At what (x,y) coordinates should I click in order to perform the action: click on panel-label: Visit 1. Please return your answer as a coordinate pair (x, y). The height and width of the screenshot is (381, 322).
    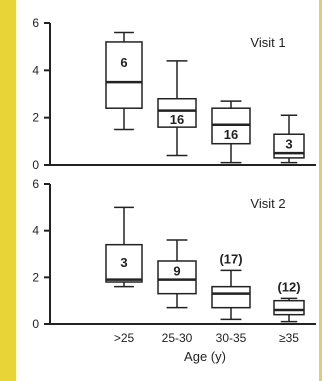
    Looking at the image, I should click on (267, 42).